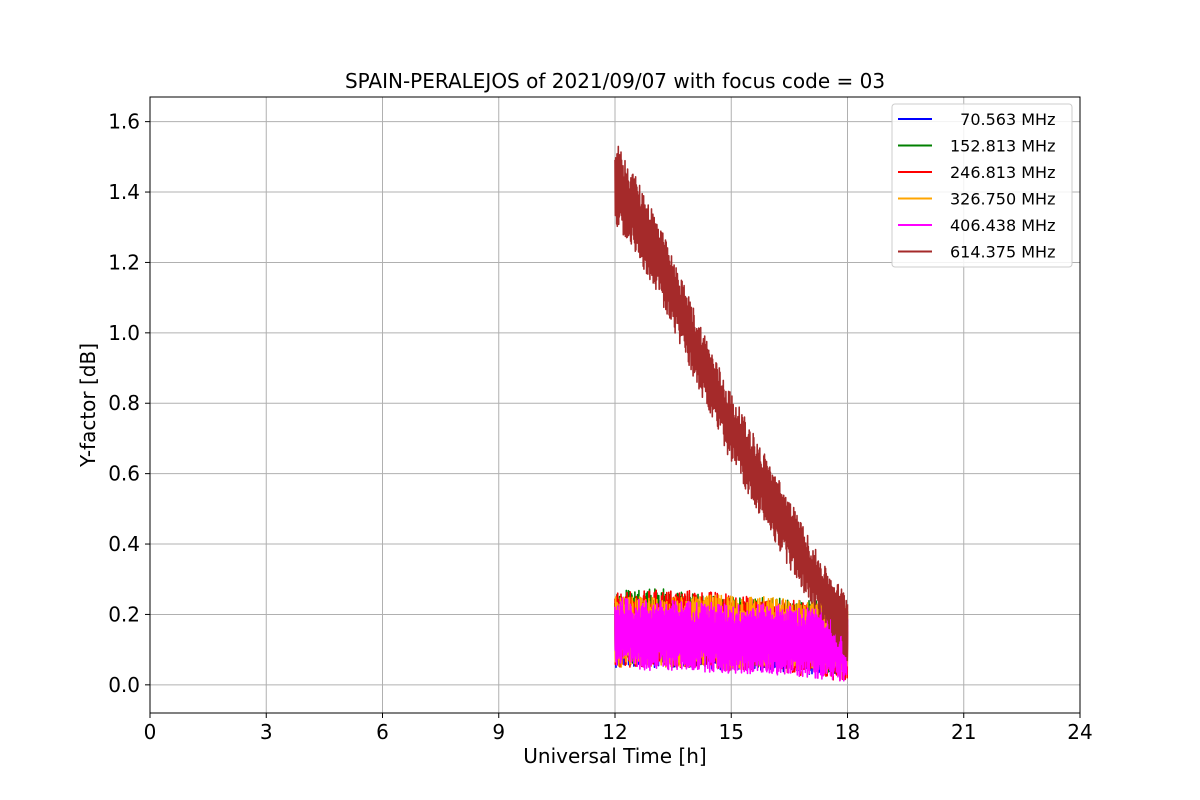  I want to click on y-tick-label: 1.2, so click(124, 262).